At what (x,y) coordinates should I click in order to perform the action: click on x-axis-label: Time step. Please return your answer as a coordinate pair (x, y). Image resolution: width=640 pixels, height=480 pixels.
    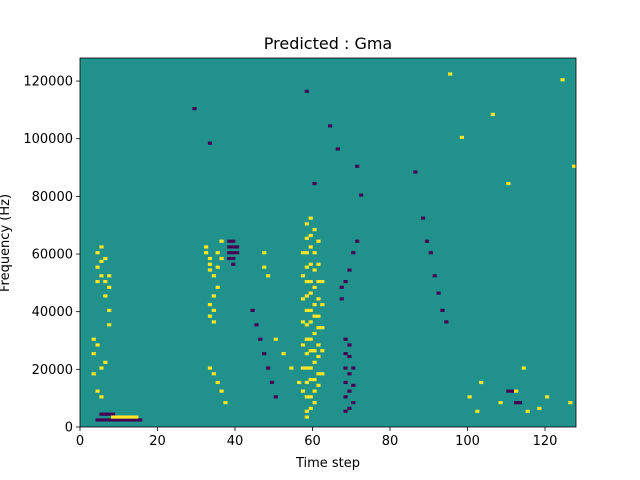
    Looking at the image, I should click on (327, 463).